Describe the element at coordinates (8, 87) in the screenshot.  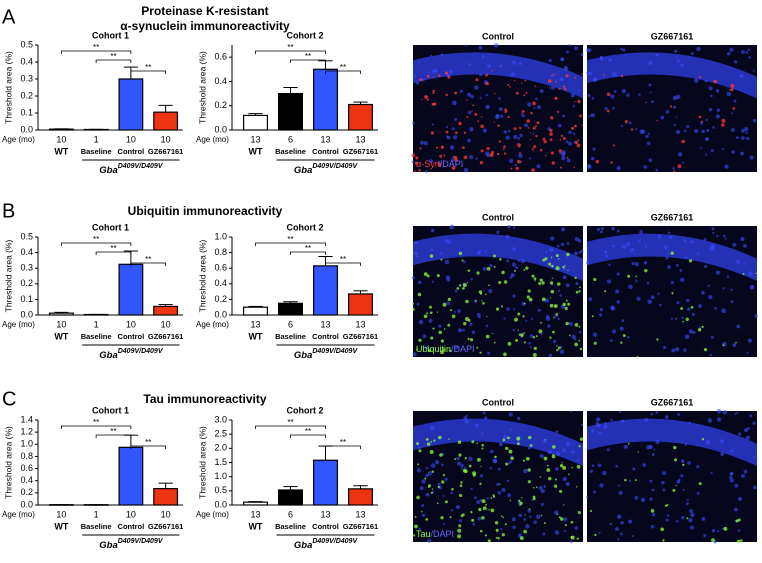
I see `y-axis-label: Threshold area (%)` at that location.